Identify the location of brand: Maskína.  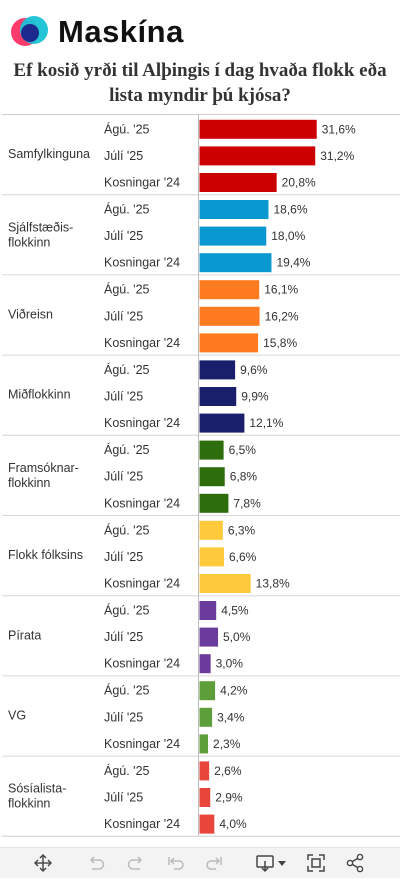
(140, 32).